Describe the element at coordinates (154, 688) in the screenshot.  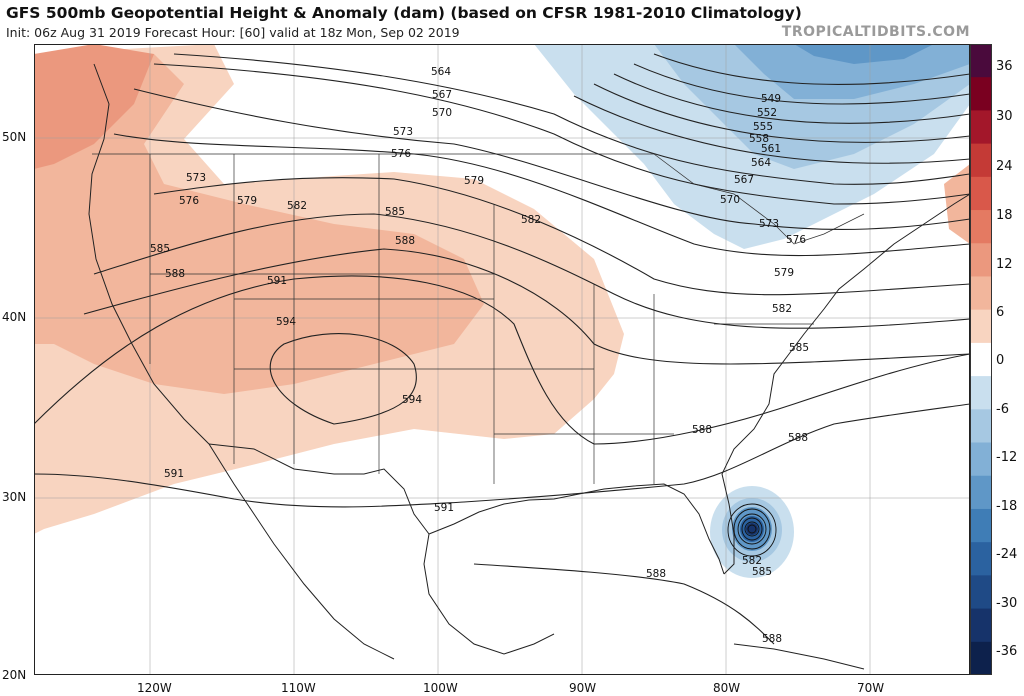
I see `lon-label: 120W` at that location.